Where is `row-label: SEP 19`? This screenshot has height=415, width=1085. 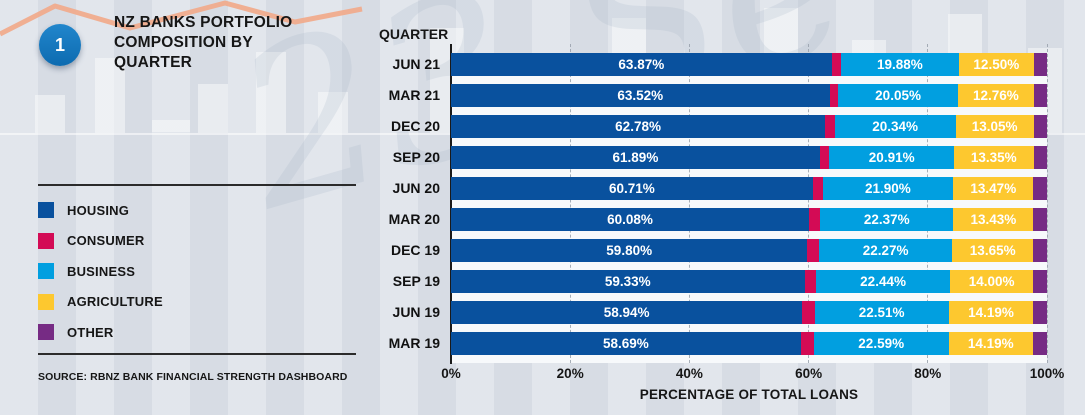
row-label: SEP 19 is located at coordinates (416, 281).